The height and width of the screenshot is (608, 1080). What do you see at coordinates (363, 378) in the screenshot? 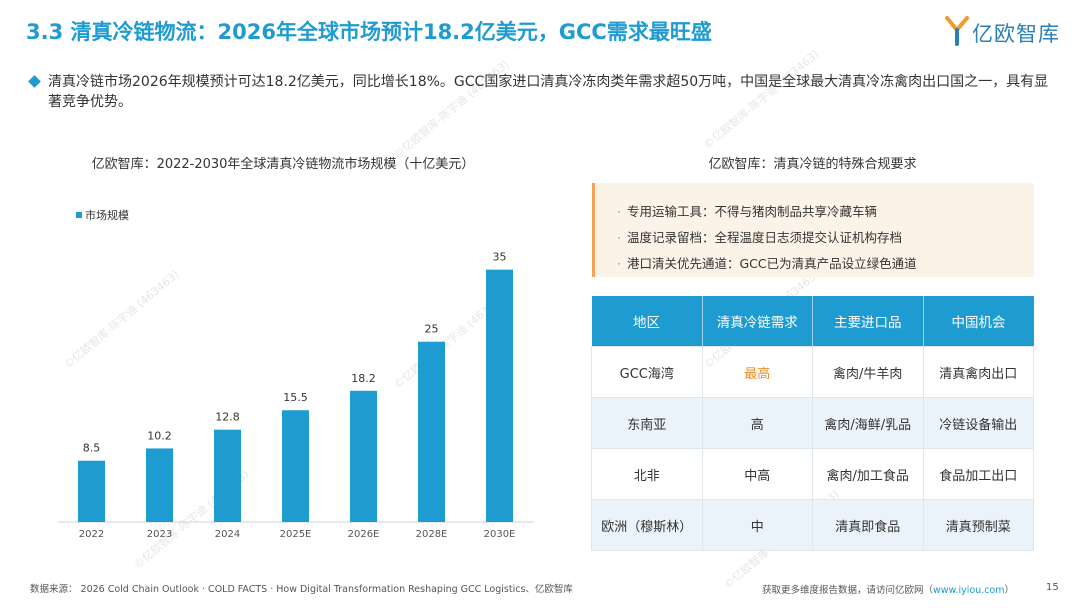
I see `value-label: 18.2` at bounding box center [363, 378].